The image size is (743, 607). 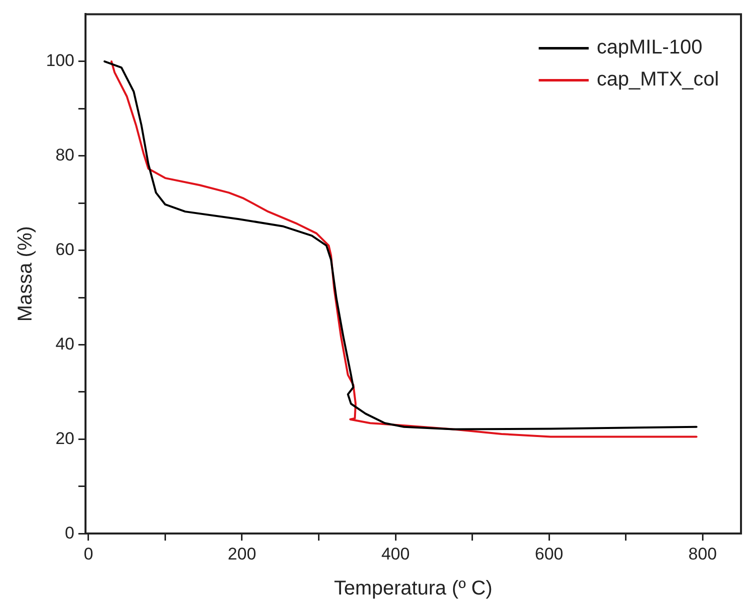 What do you see at coordinates (242, 554) in the screenshot?
I see `x-tick-label: 200` at bounding box center [242, 554].